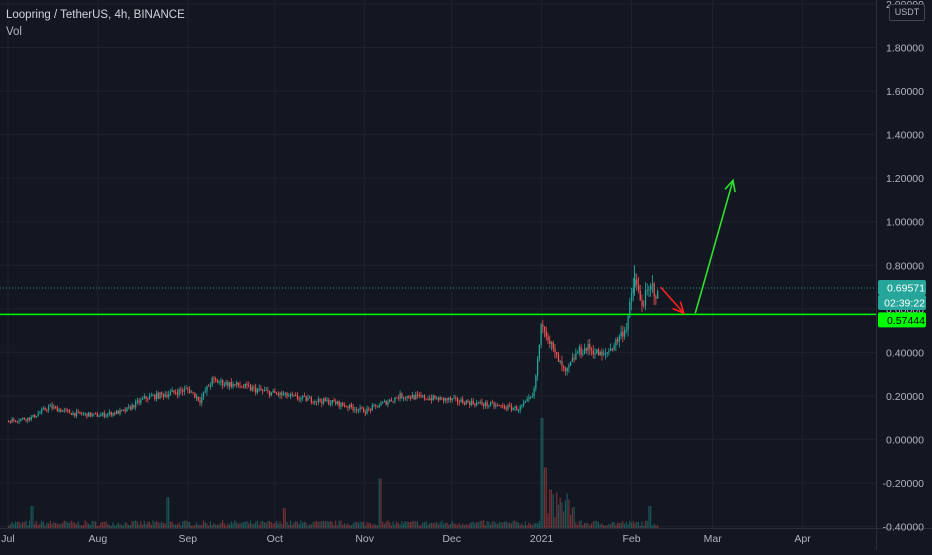 The image size is (932, 555). Describe the element at coordinates (907, 12) in the screenshot. I see `currency-unit-badge: USDT` at that location.